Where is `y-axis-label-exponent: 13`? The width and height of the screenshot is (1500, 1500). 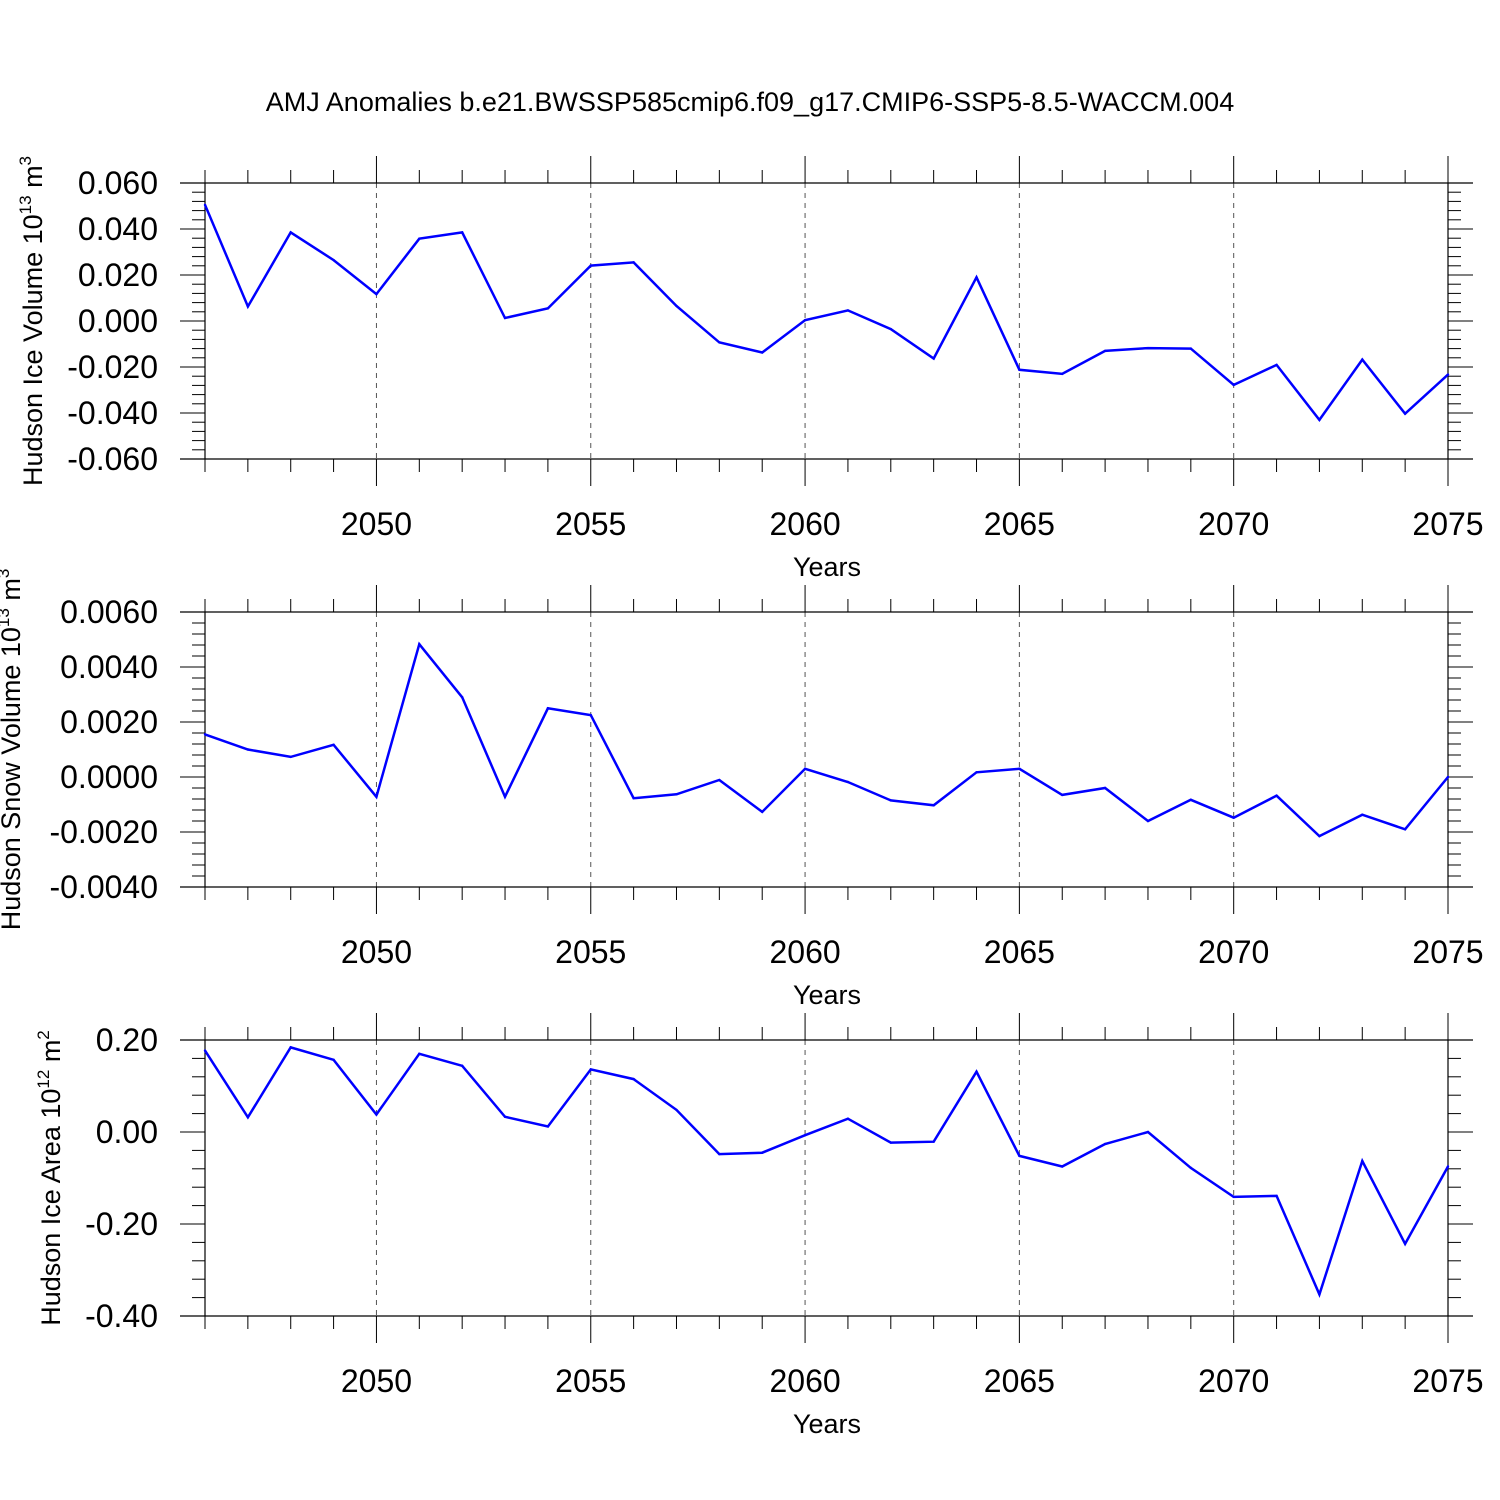 y-axis-label-exponent: 13 is located at coordinates (25, 204).